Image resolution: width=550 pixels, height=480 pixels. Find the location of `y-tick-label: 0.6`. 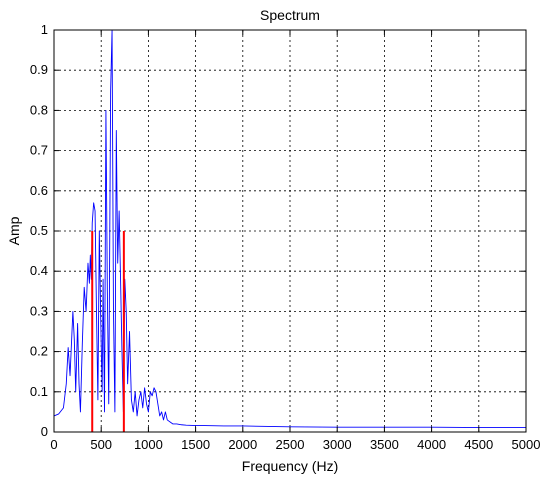

y-tick-label: 0.6 is located at coordinates (39, 190).